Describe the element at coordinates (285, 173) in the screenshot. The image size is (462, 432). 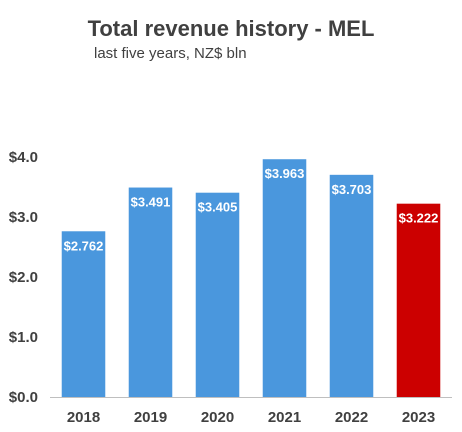
I see `bar-value-label: $3.963` at that location.